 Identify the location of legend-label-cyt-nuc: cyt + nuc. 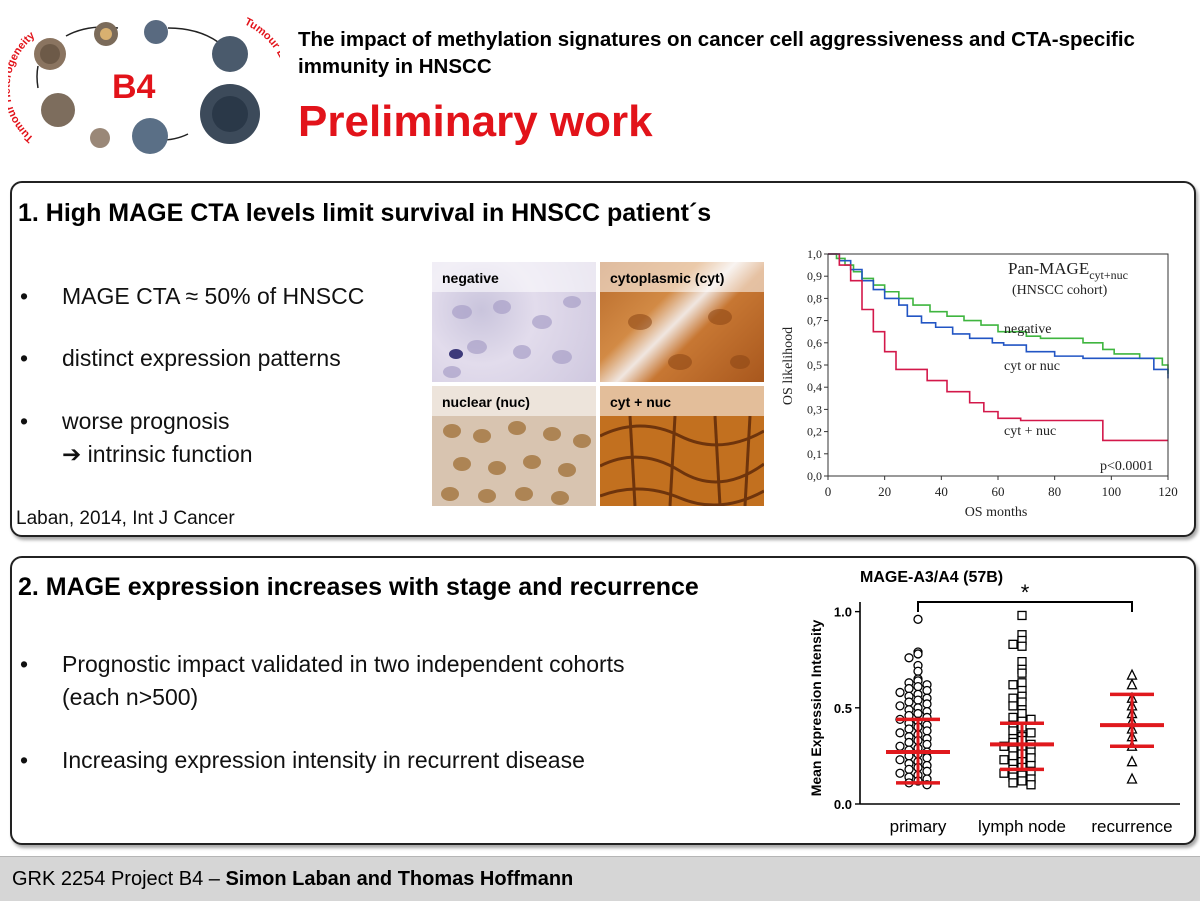
(1030, 431).